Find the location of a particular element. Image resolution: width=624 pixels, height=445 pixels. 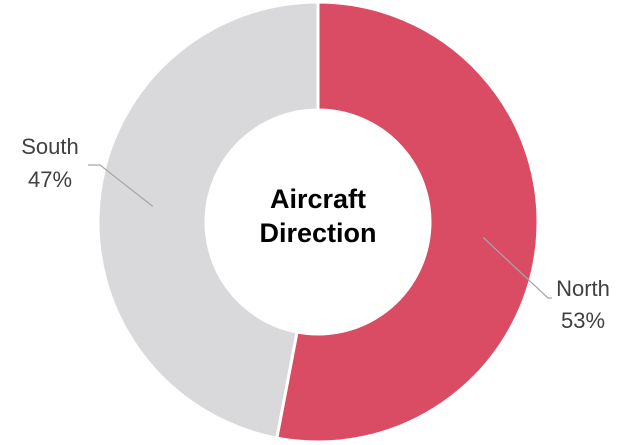

slice-label: North is located at coordinates (583, 288).